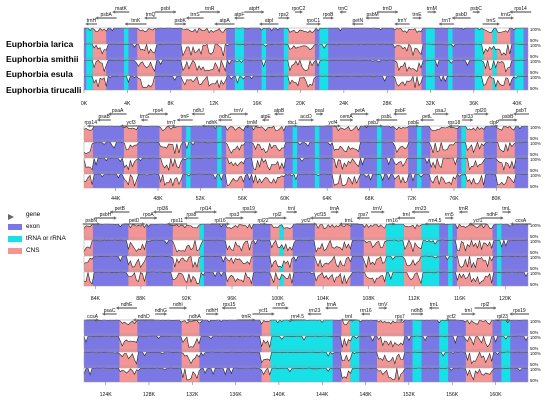 The height and width of the screenshot is (415, 550). What do you see at coordinates (349, 221) in the screenshot?
I see `gene-label: trnL` at bounding box center [349, 221].